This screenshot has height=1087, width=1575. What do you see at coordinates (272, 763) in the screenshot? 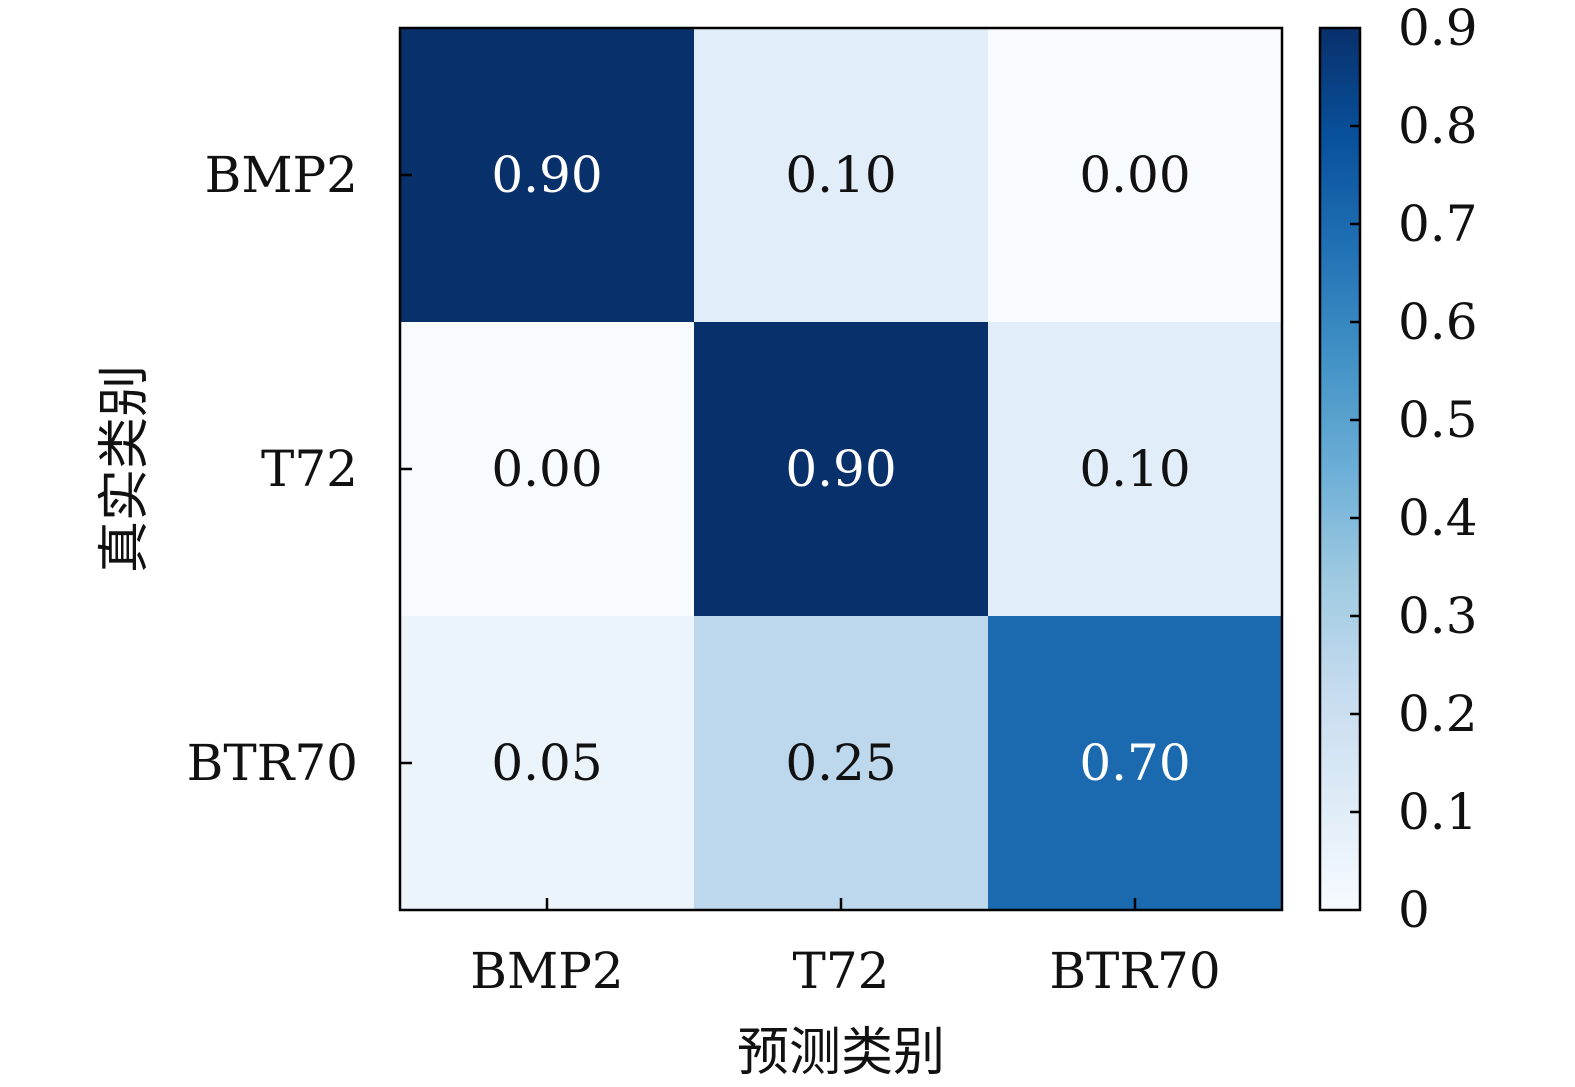
I see `y-tick-label: BTR70` at bounding box center [272, 763].